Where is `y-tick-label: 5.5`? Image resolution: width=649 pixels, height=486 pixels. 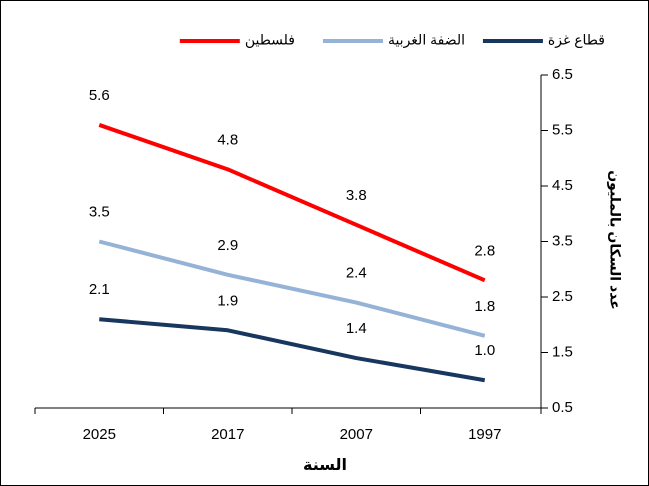 y-tick-label: 5.5 is located at coordinates (562, 129).